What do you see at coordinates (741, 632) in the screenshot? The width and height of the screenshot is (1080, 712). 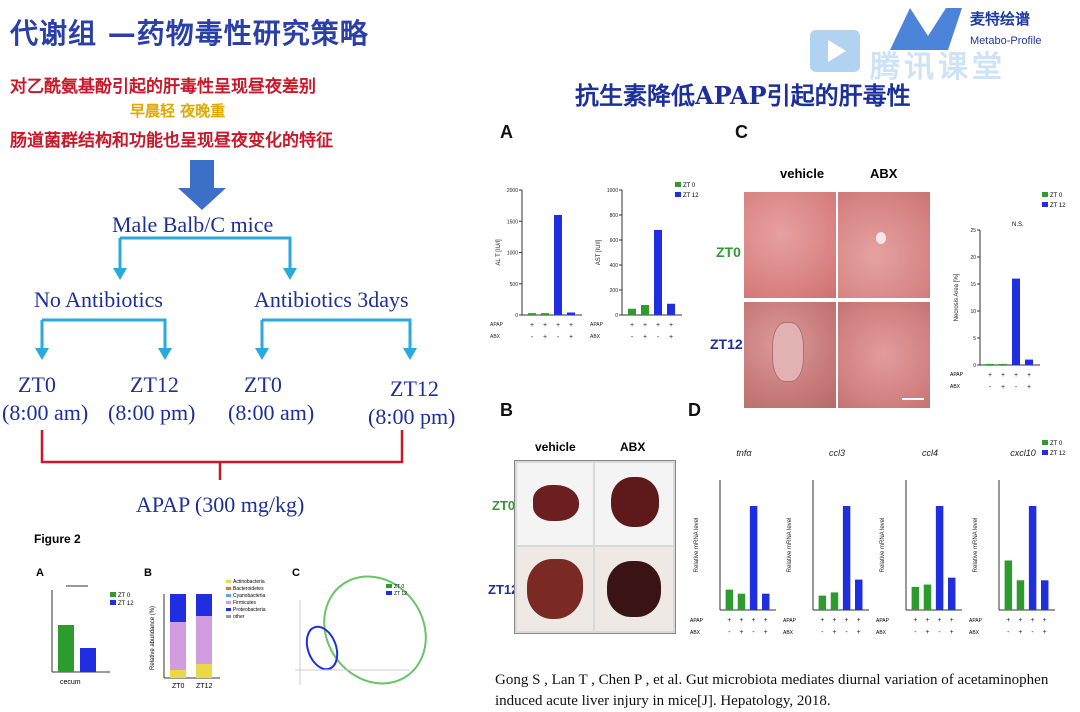 I see `gene-0-abx-sign: +` at bounding box center [741, 632].